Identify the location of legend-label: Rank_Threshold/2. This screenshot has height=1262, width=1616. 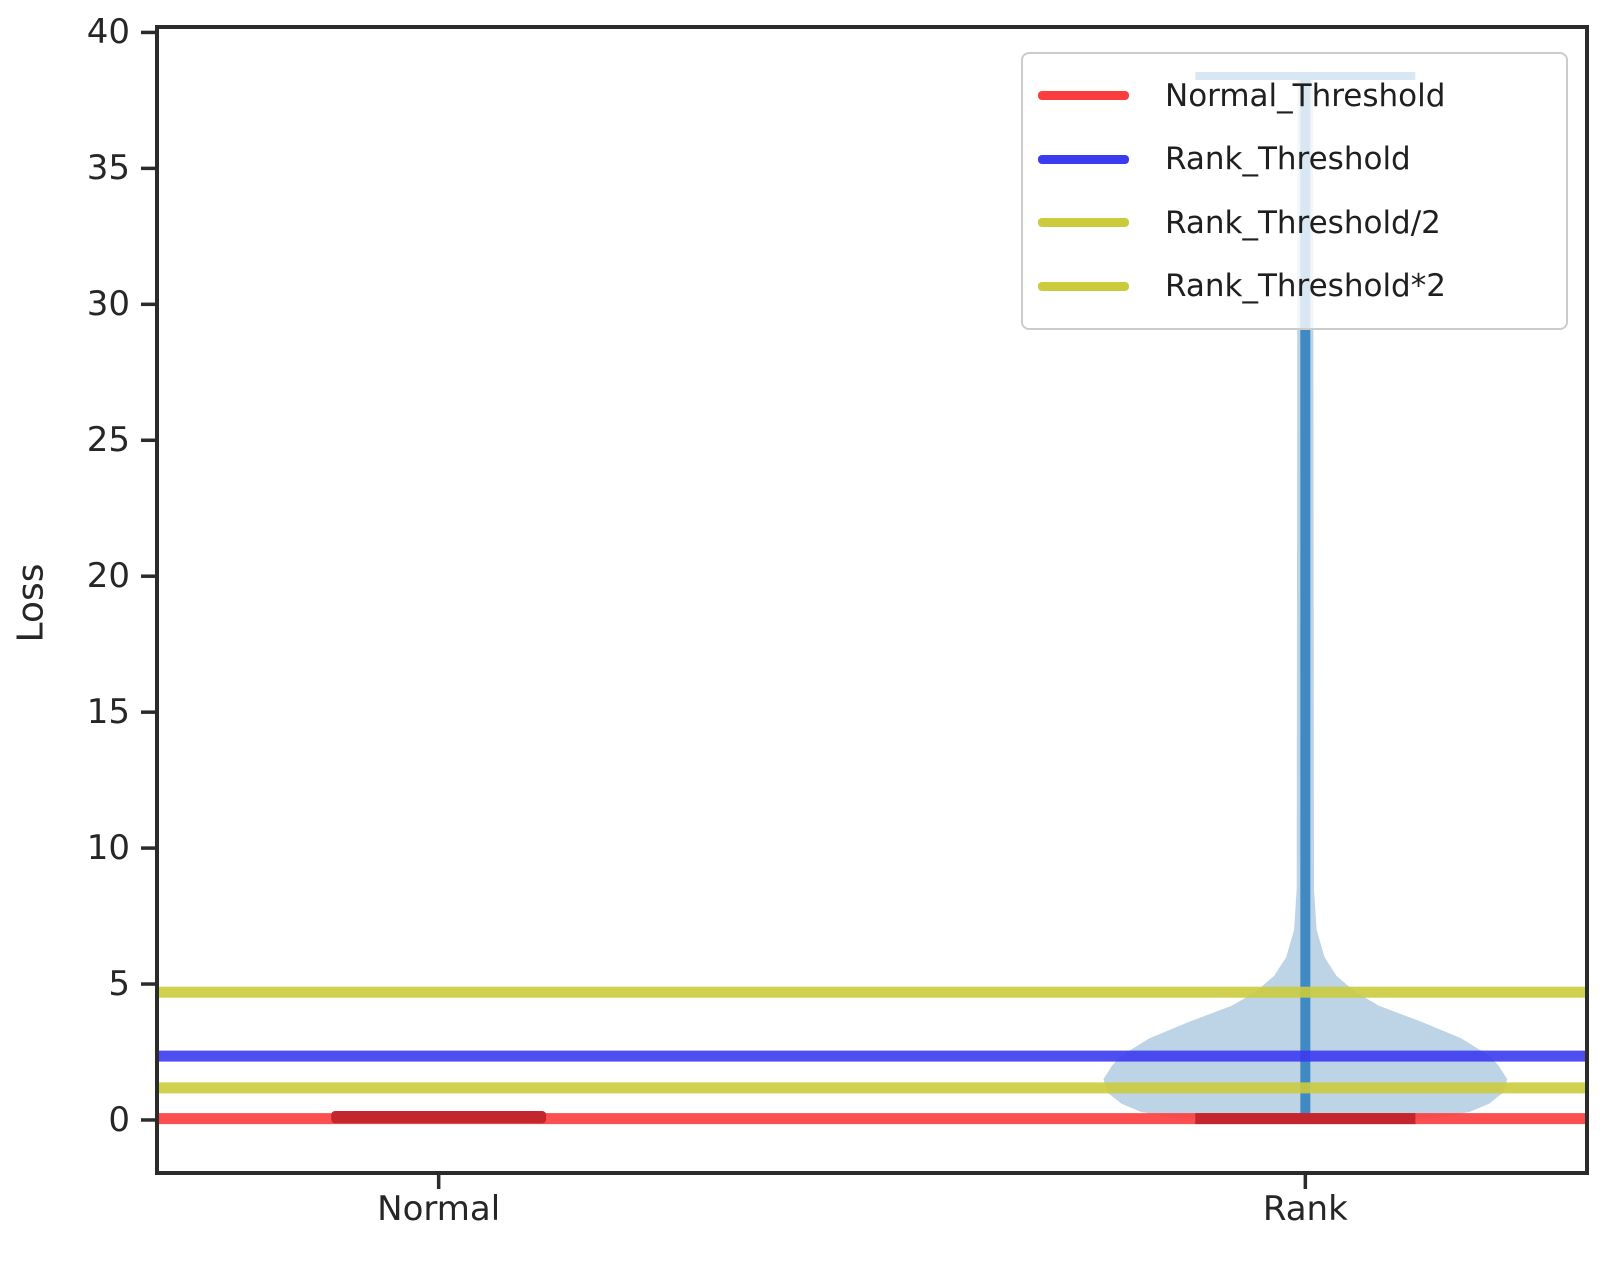
(1303, 222).